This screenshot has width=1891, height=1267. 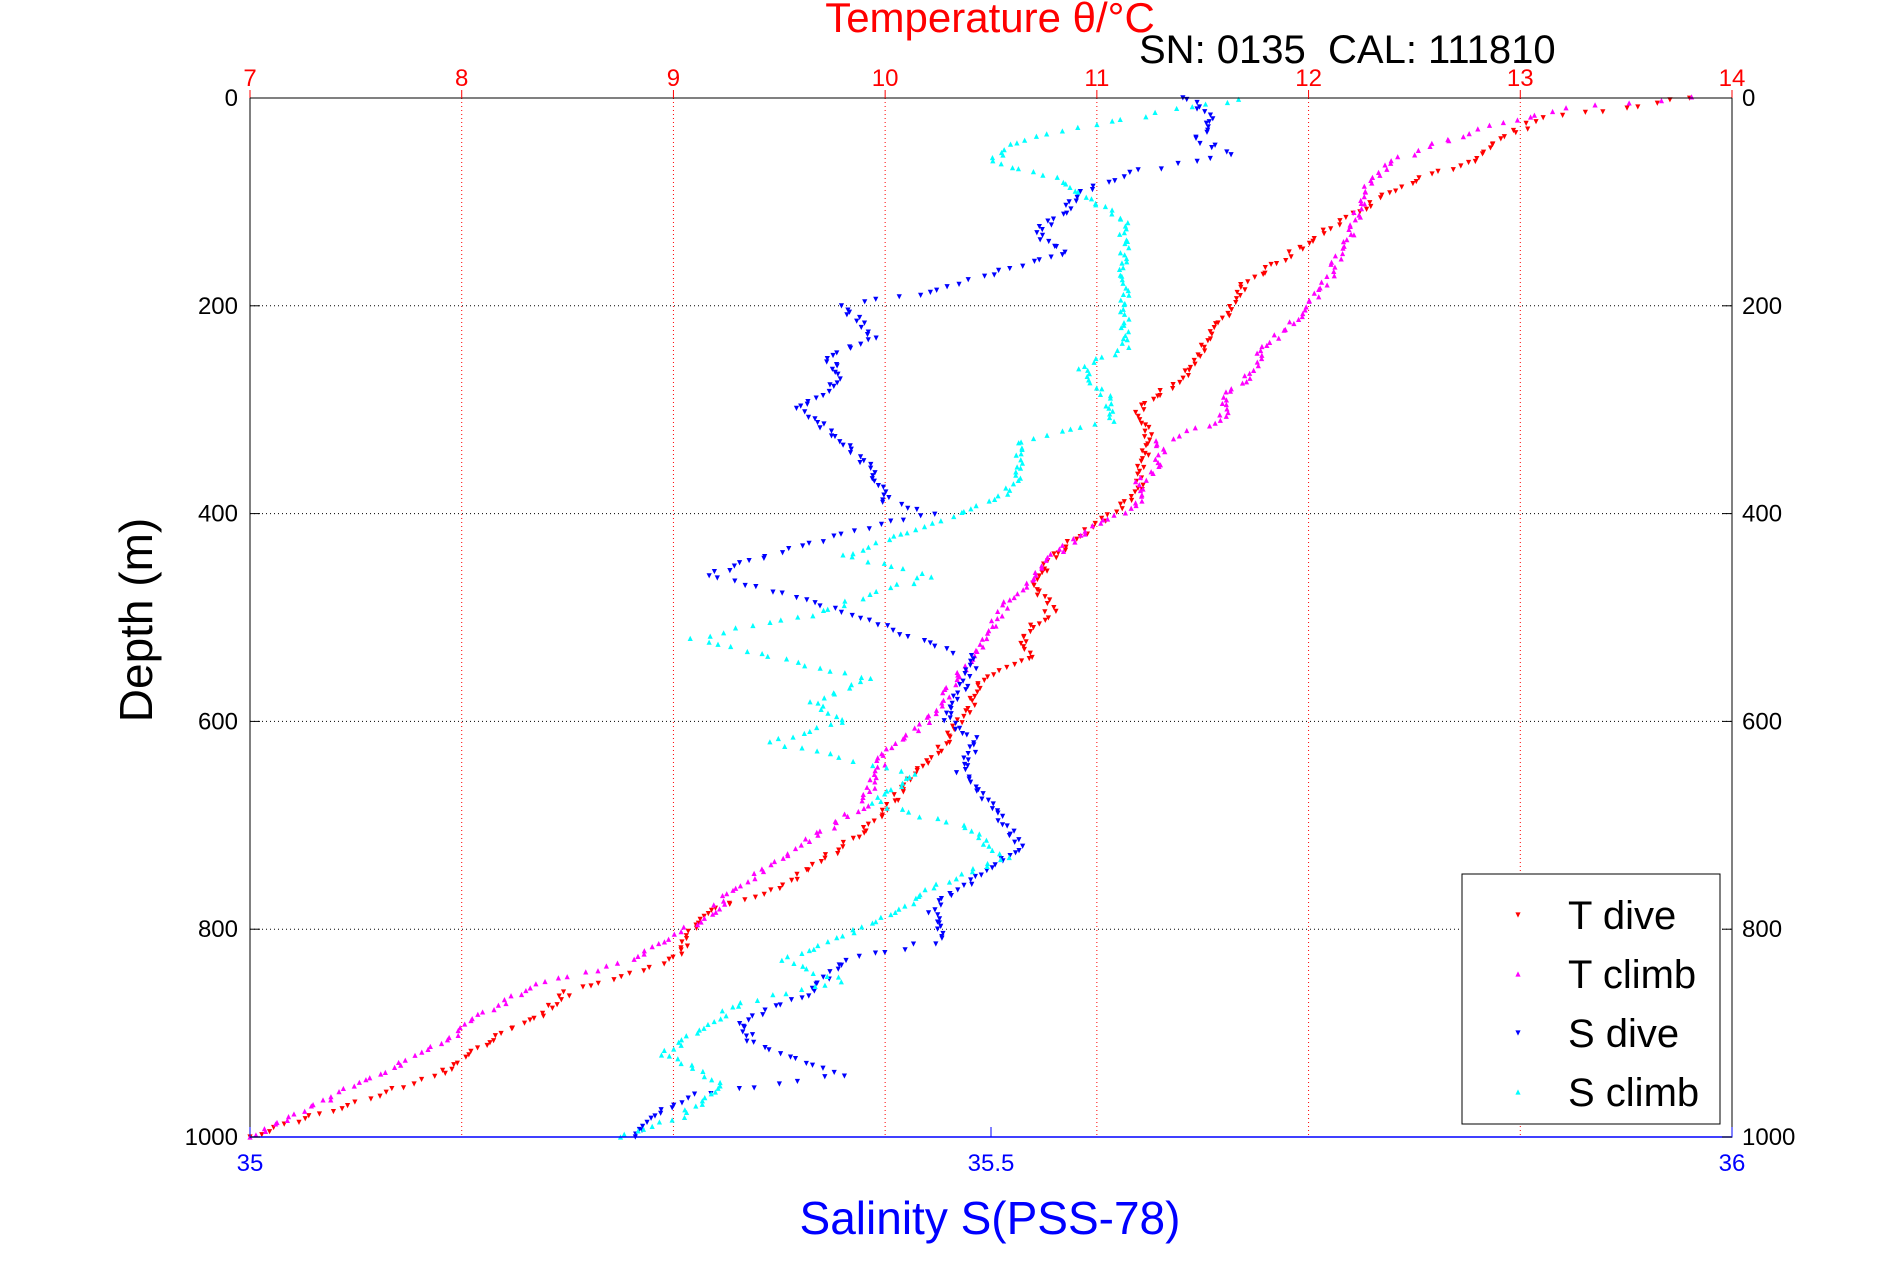 What do you see at coordinates (990, 20) in the screenshot?
I see `chart-title: Temperature θ/°C` at bounding box center [990, 20].